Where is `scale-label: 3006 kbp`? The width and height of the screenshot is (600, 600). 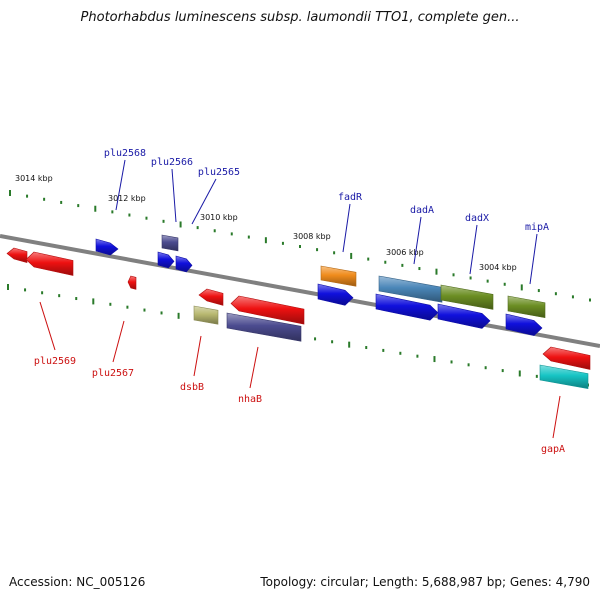 scale-label: 3006 kbp is located at coordinates (405, 252).